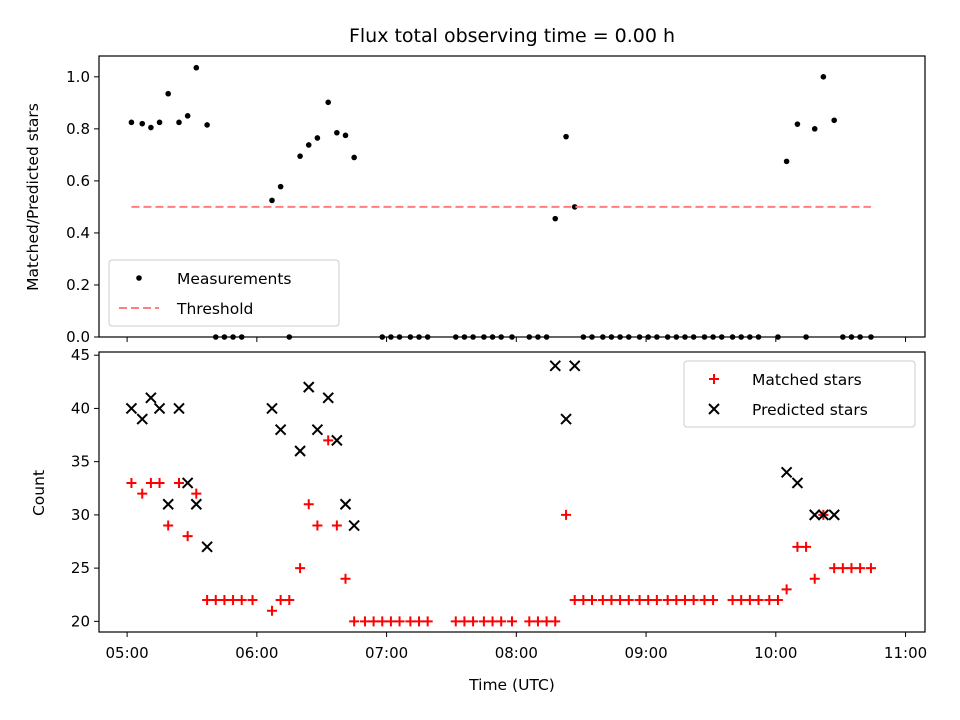  I want to click on top-y-tick-label: 1.0, so click(78, 77).